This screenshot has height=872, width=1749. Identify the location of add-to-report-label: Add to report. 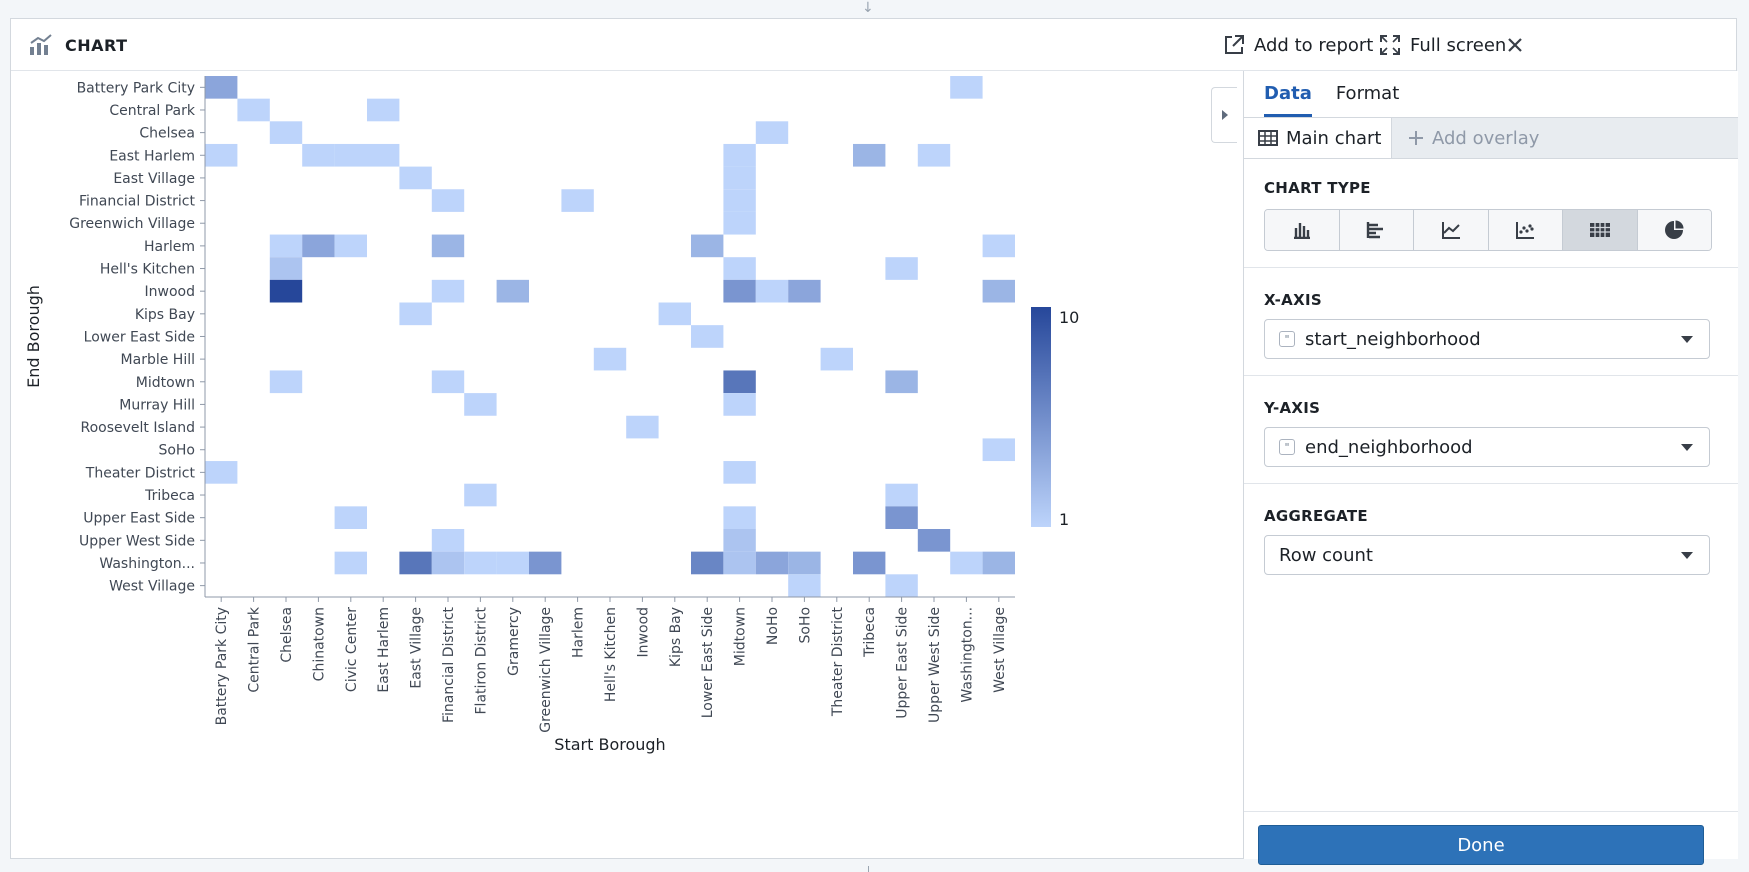
(1314, 45).